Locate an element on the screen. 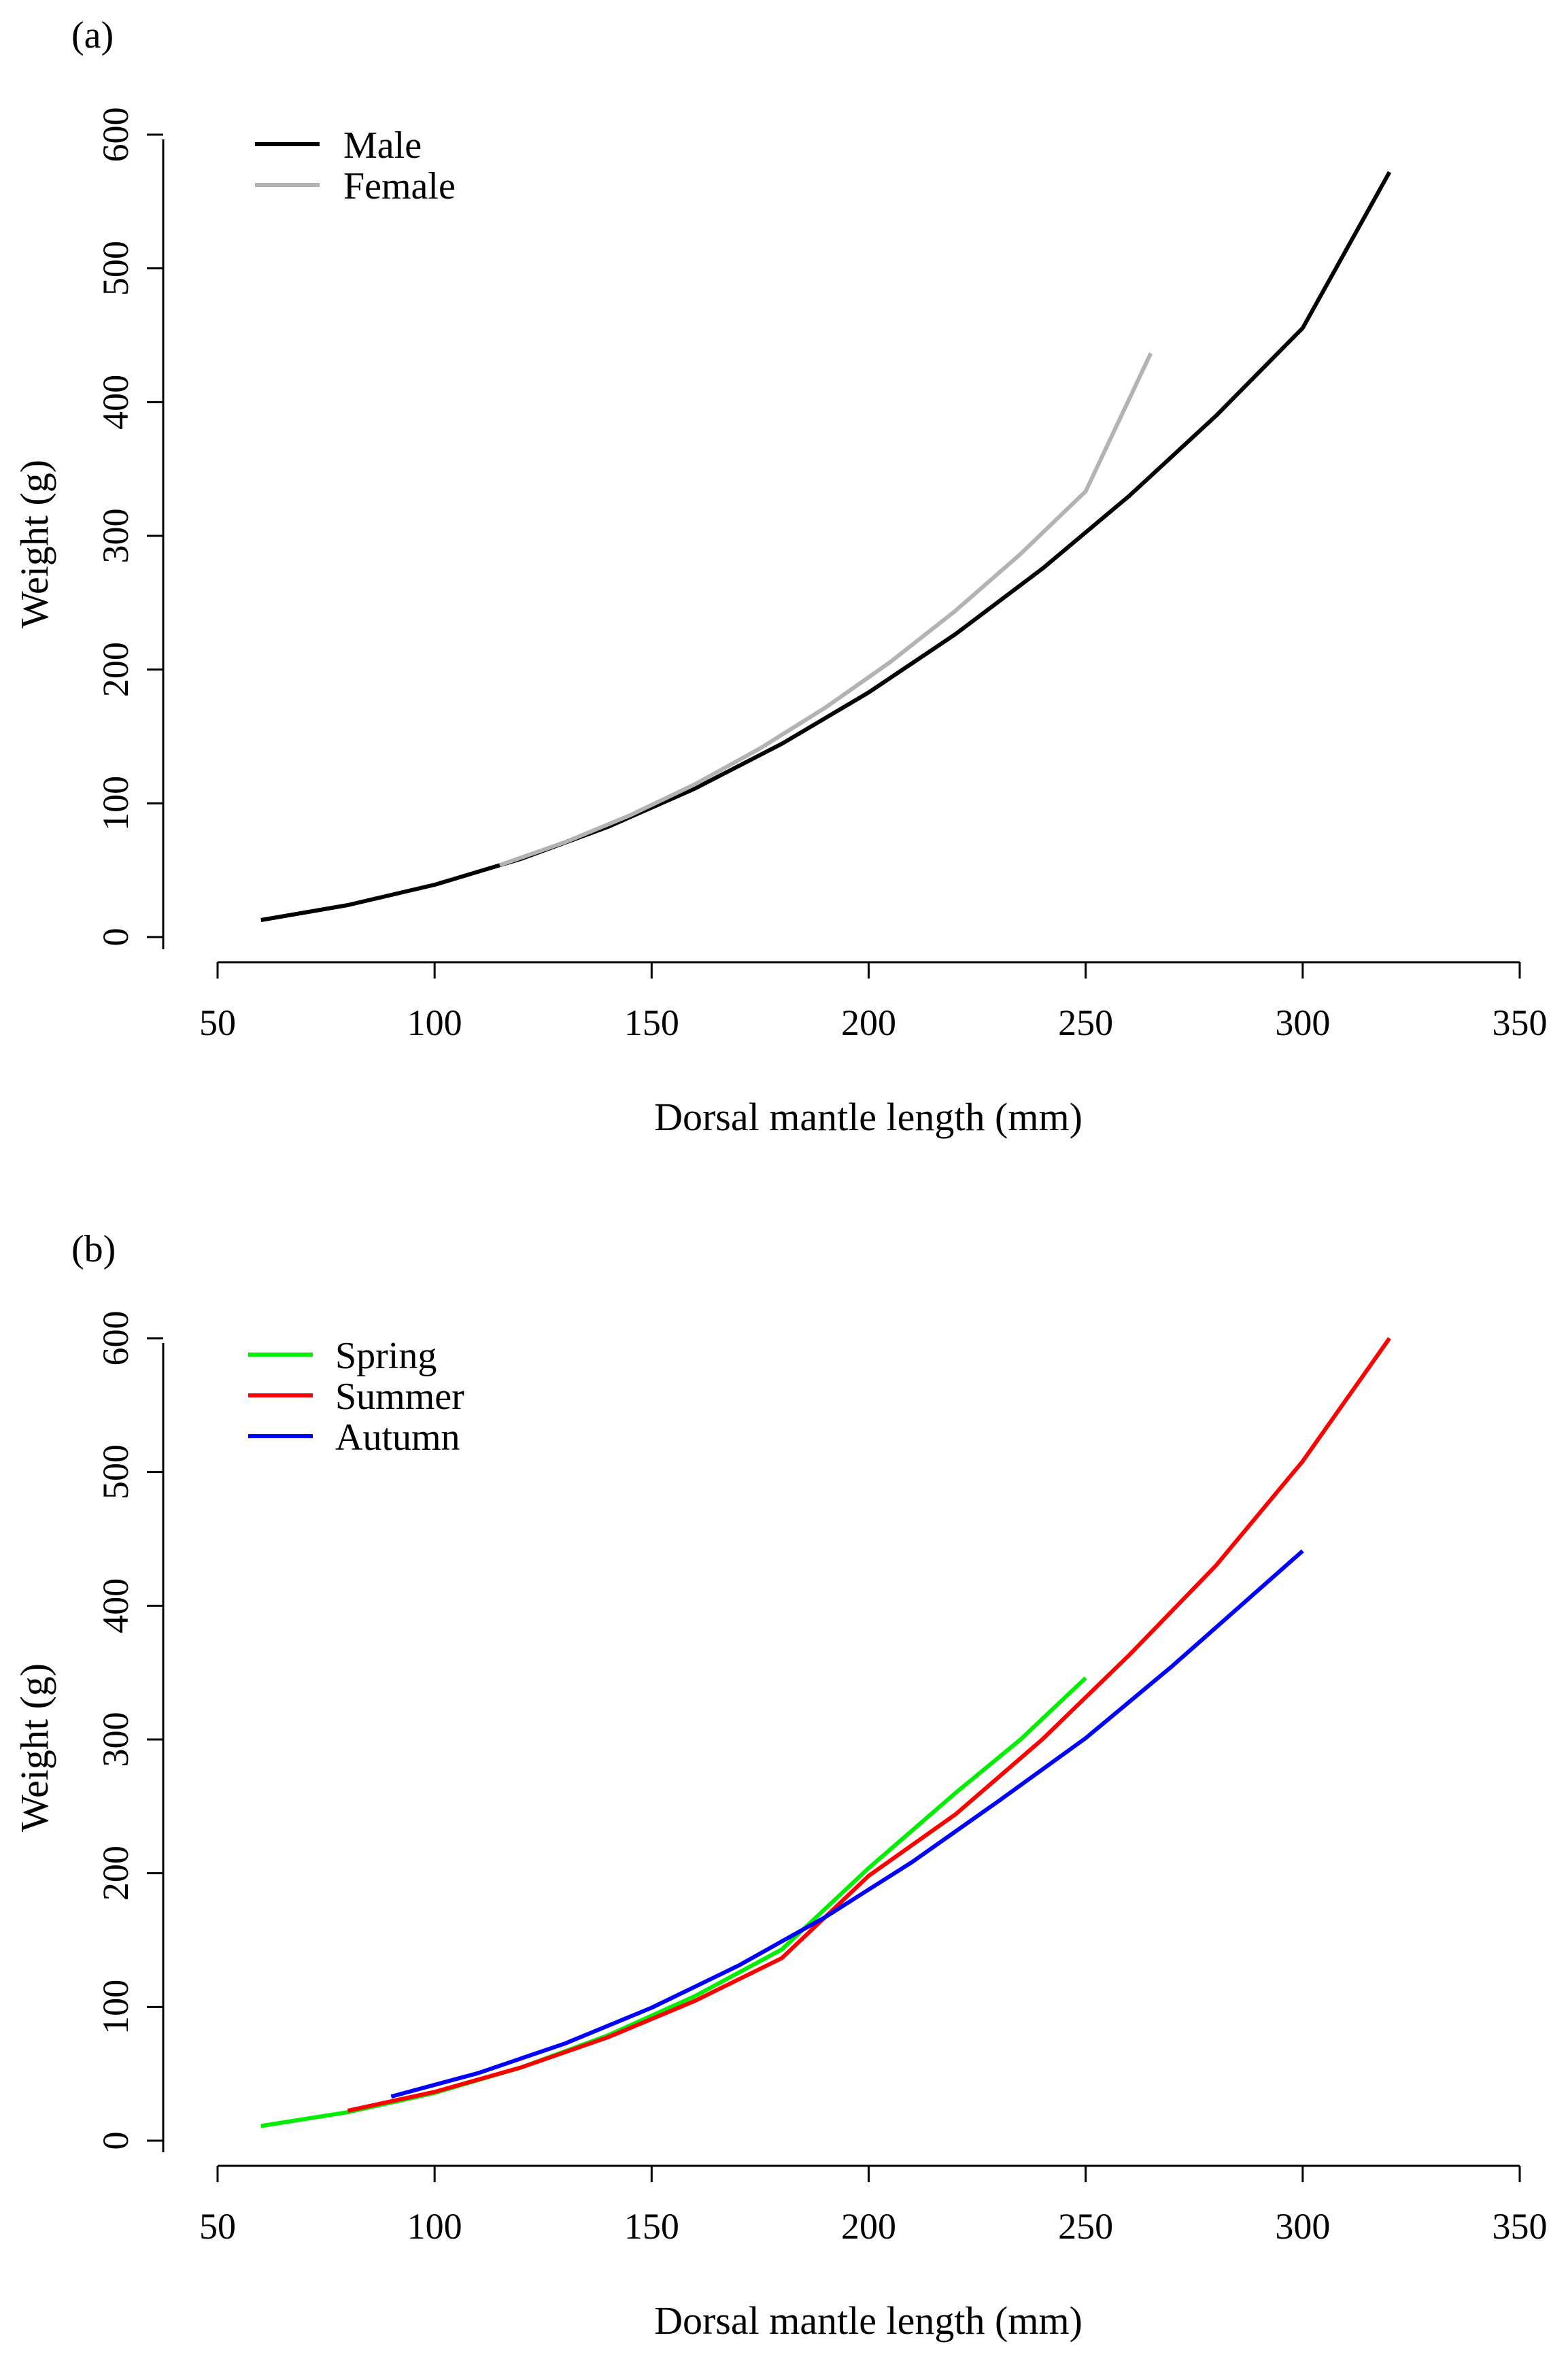 The height and width of the screenshot is (2361, 1568). legend-label-autumn: Autumn is located at coordinates (398, 1437).